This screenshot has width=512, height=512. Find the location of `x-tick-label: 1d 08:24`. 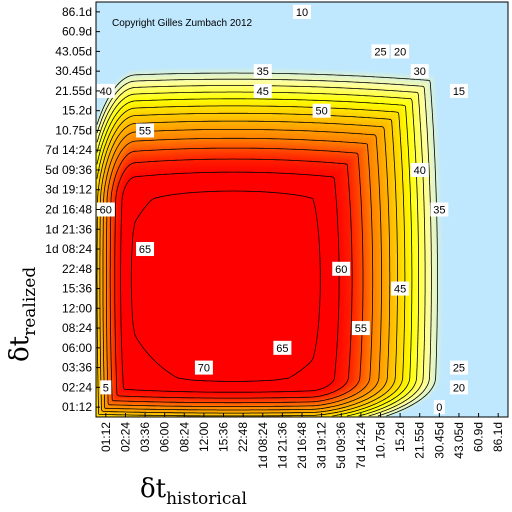

x-tick-label: 1d 08:24 is located at coordinates (263, 445).